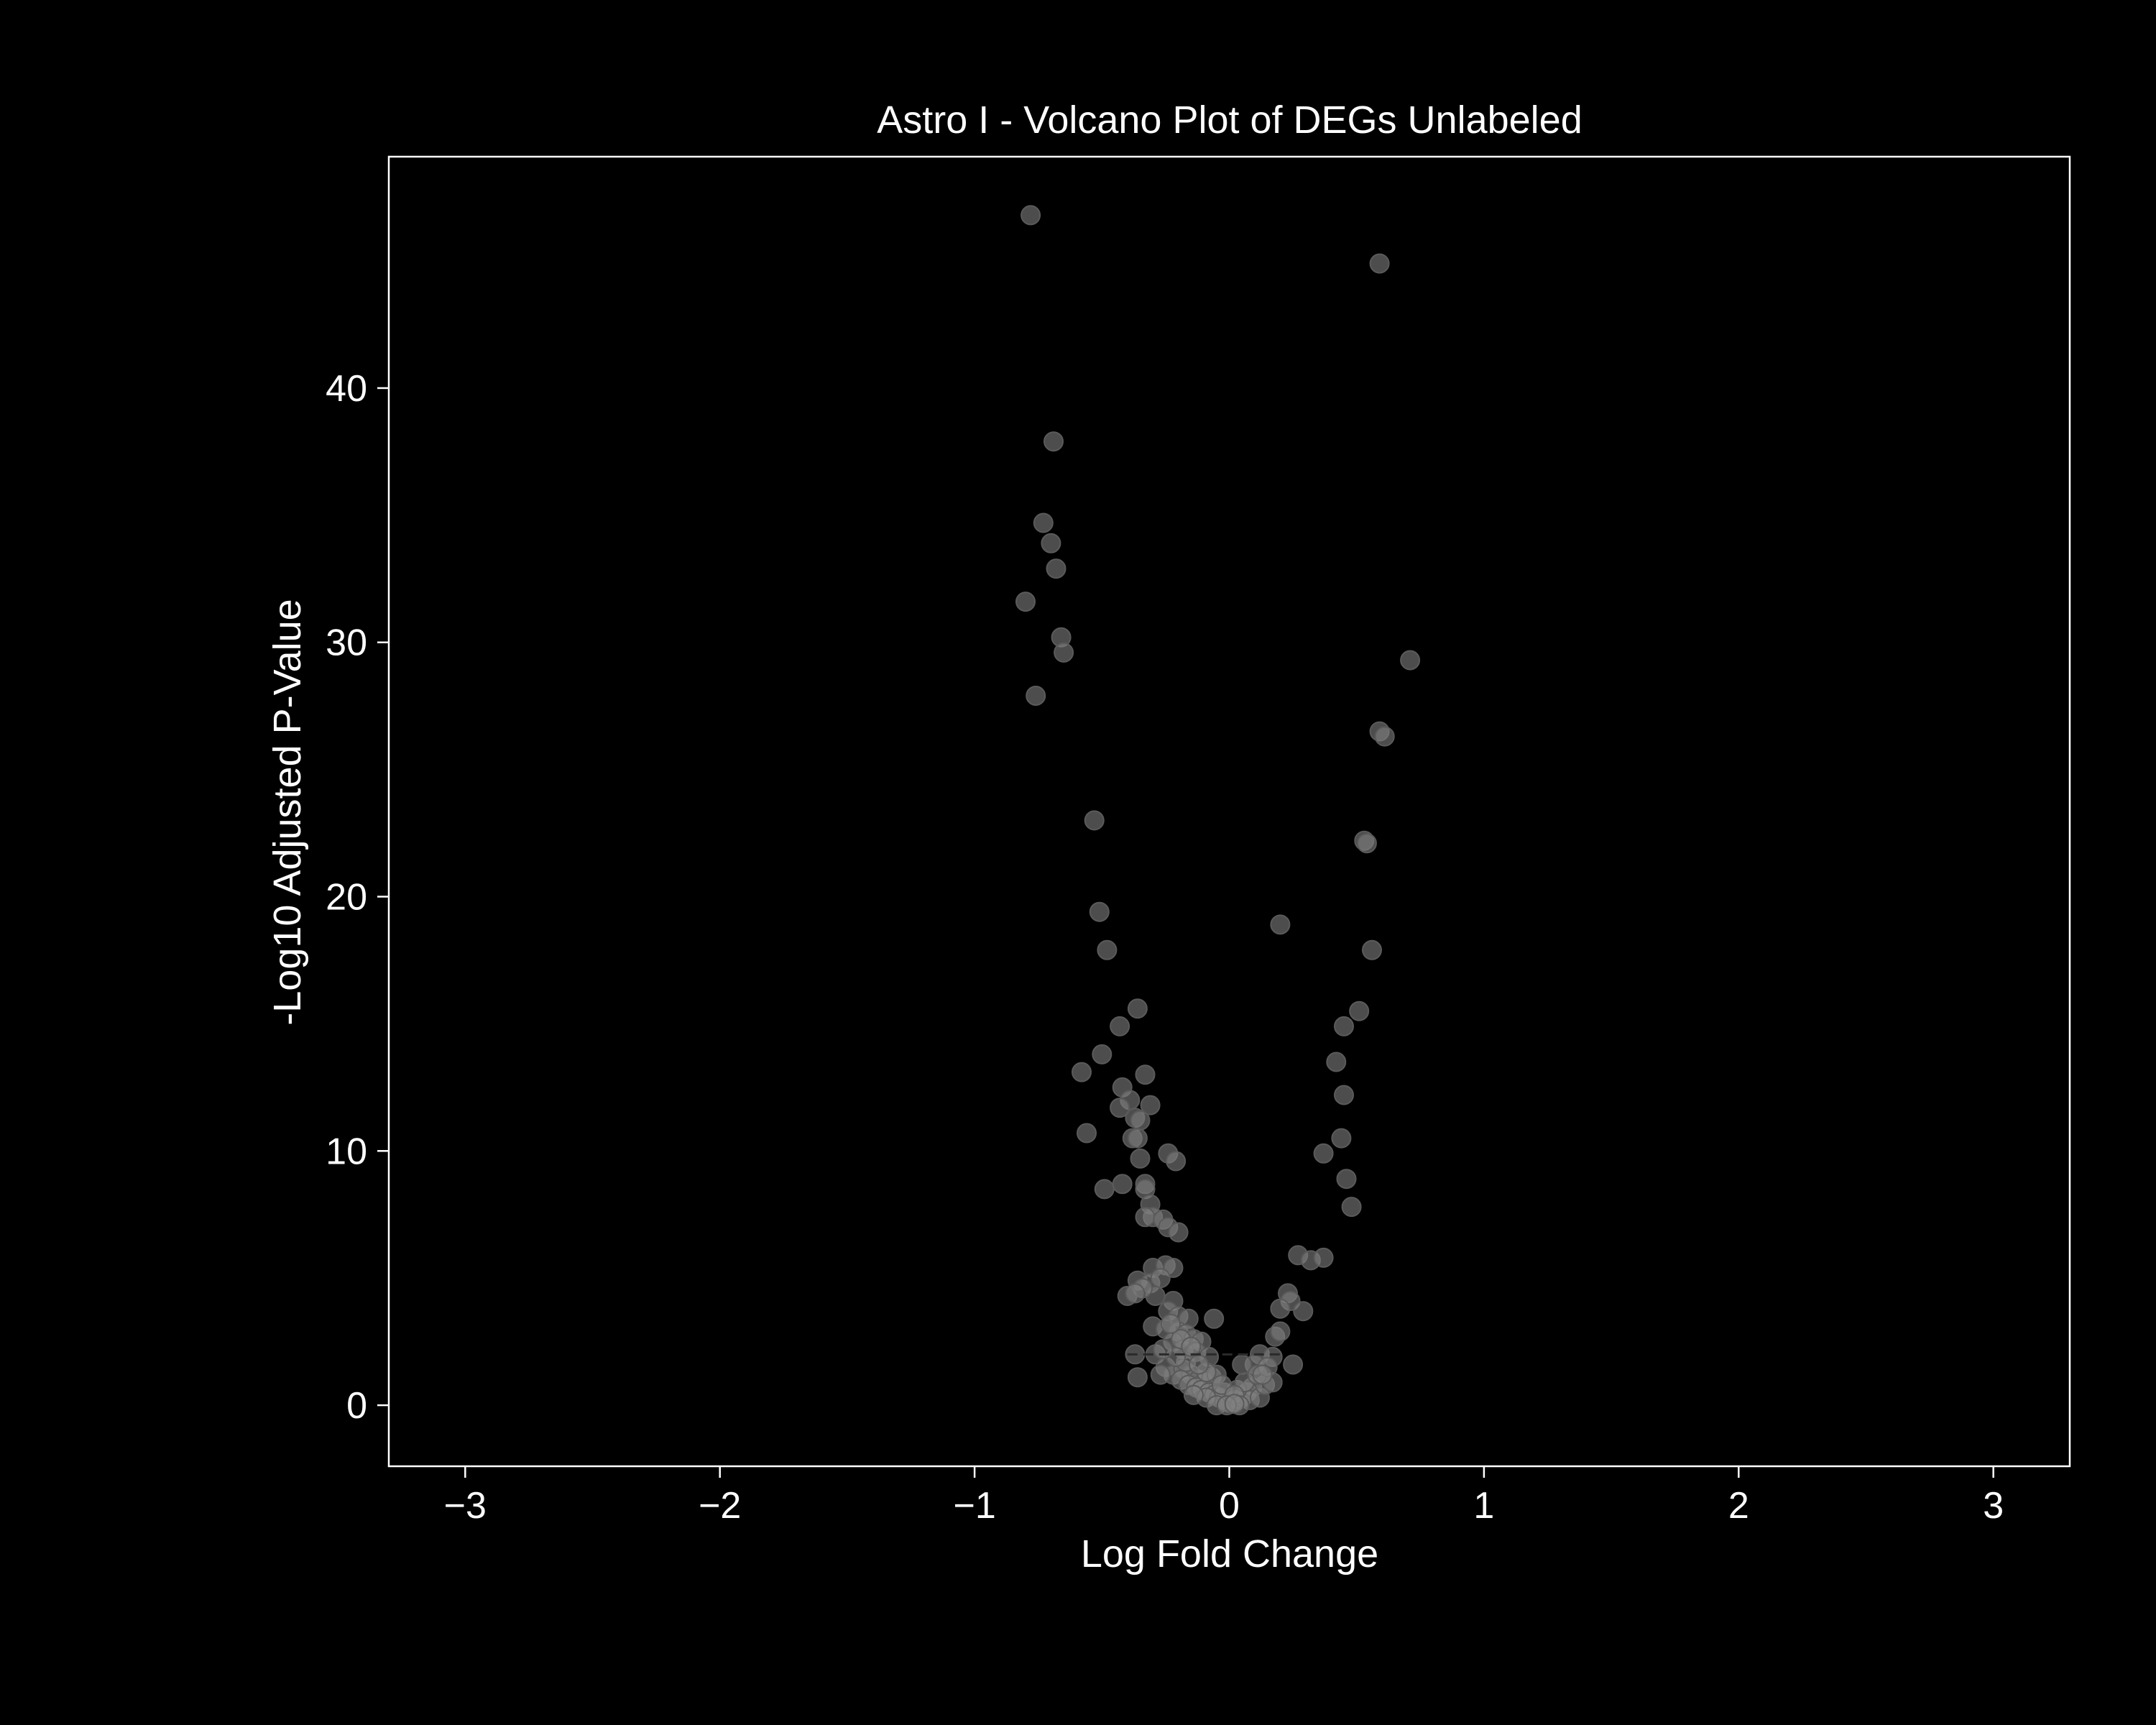 The image size is (2156, 1725). What do you see at coordinates (346, 643) in the screenshot?
I see `y-tick-label: 30` at bounding box center [346, 643].